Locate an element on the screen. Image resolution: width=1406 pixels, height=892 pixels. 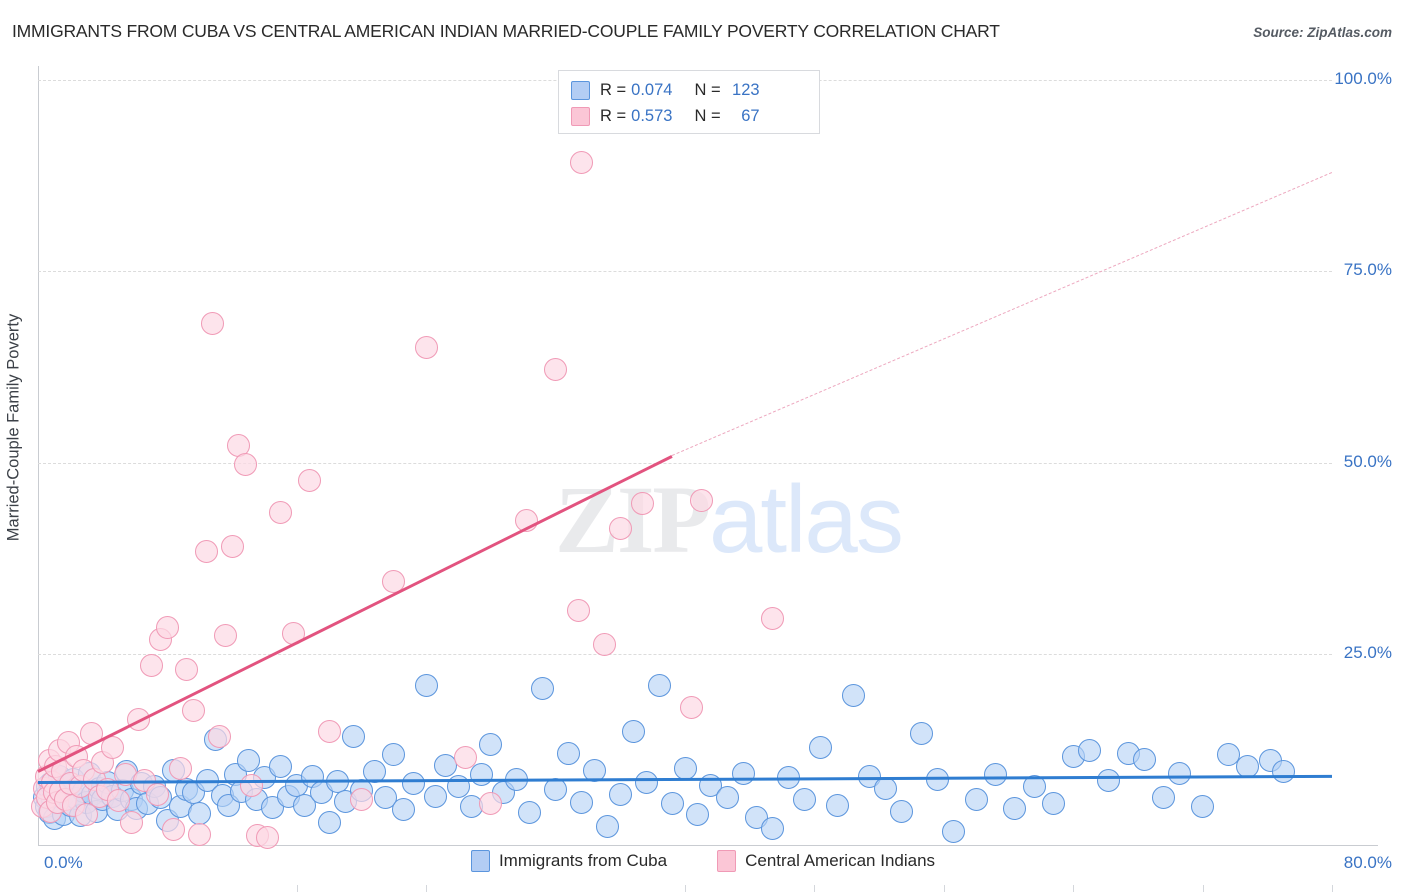
correlation-stats-legend: R = 0.074 N = 123 R = 0.573 N = 67 is located at coordinates (689, 102).